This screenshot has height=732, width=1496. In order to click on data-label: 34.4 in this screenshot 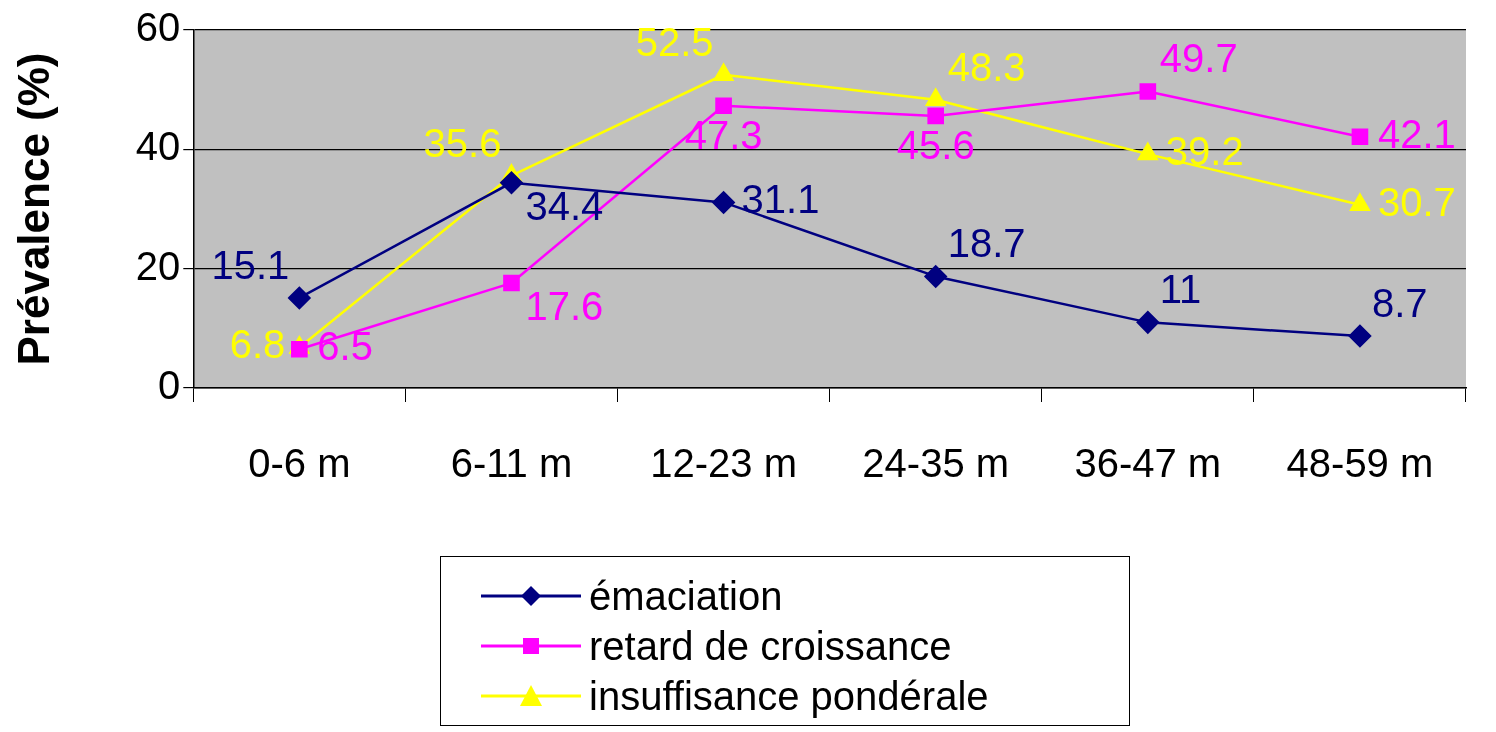, I will do `click(564, 205)`.